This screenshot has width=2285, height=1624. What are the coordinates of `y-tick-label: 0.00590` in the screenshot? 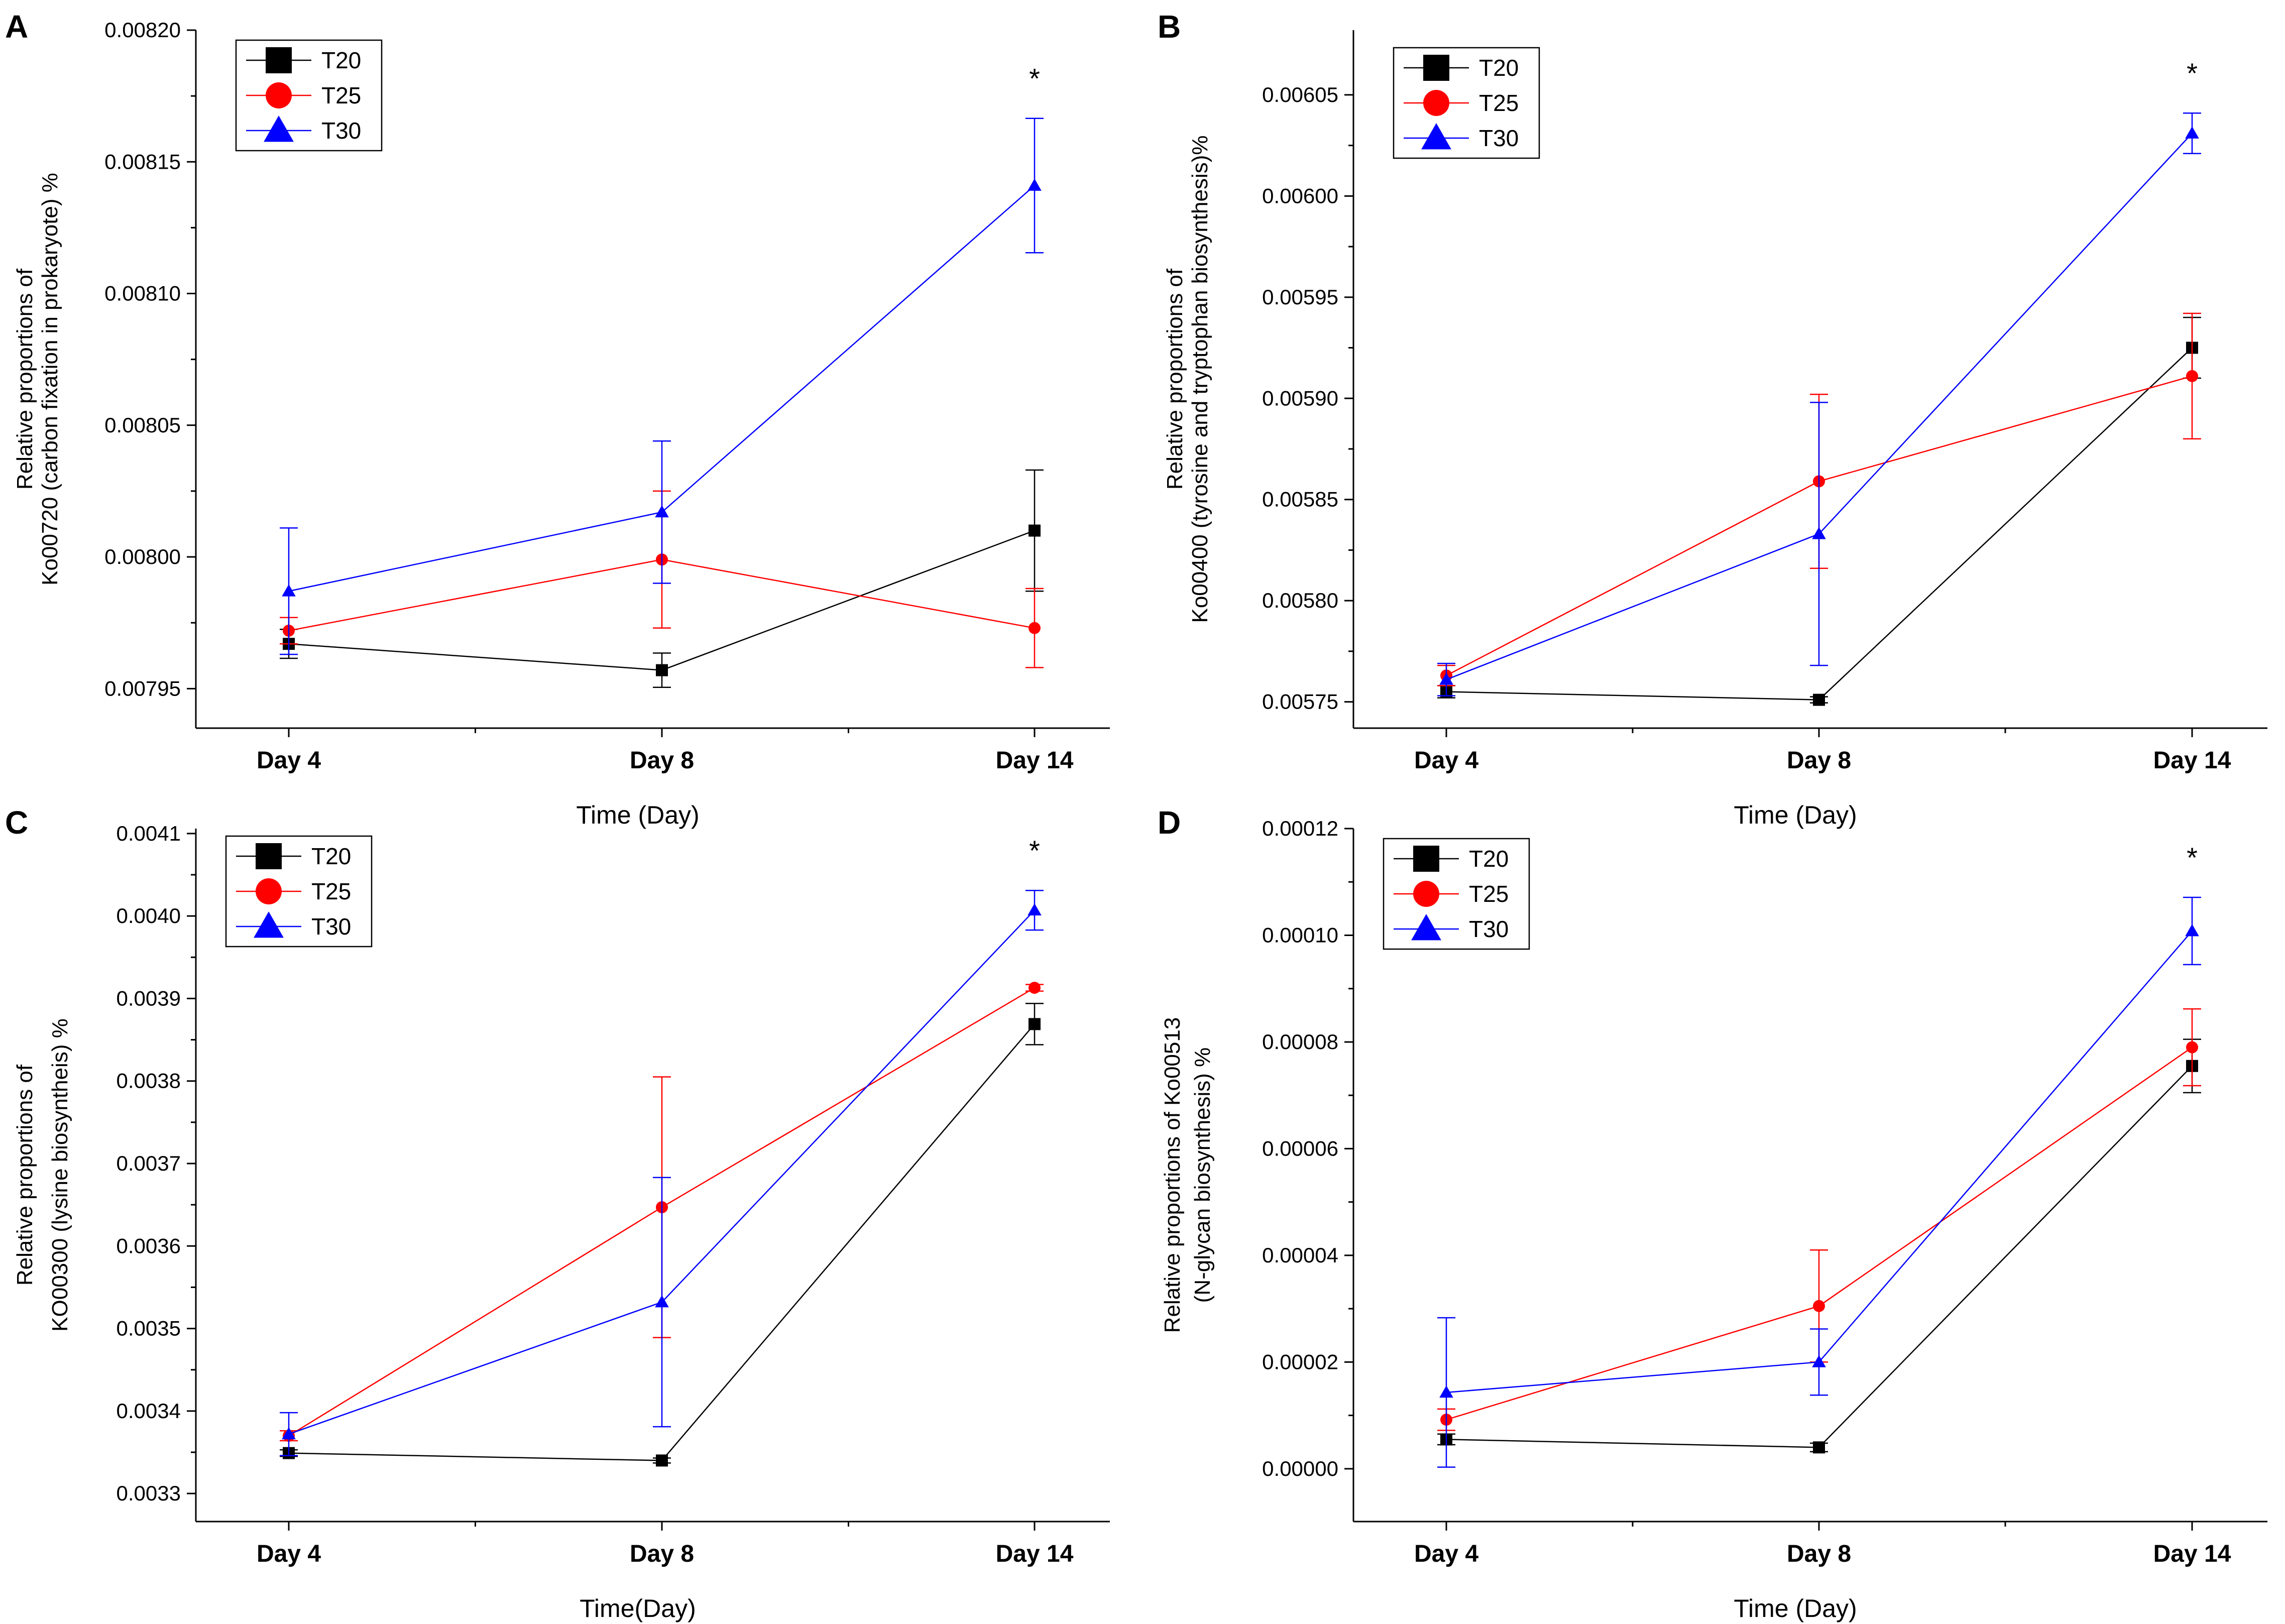 It's located at (1300, 398).